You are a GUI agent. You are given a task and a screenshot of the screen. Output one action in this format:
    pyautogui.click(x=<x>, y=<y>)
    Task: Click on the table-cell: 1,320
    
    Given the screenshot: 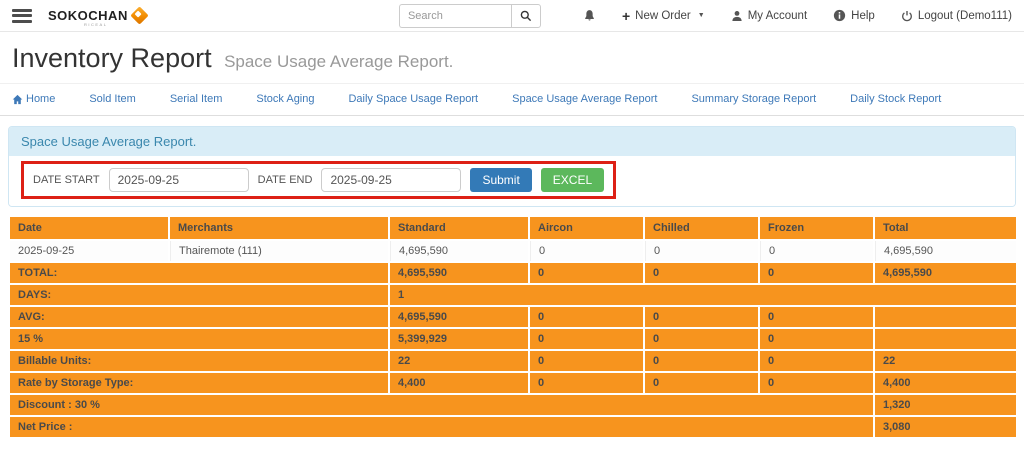 What is the action you would take?
    pyautogui.click(x=945, y=405)
    